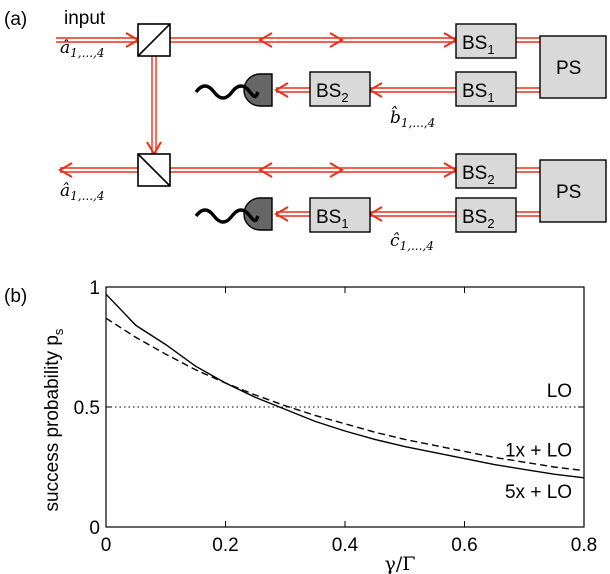 This screenshot has height=574, width=610. I want to click on box-bs2-row3: BS2, so click(486, 171).